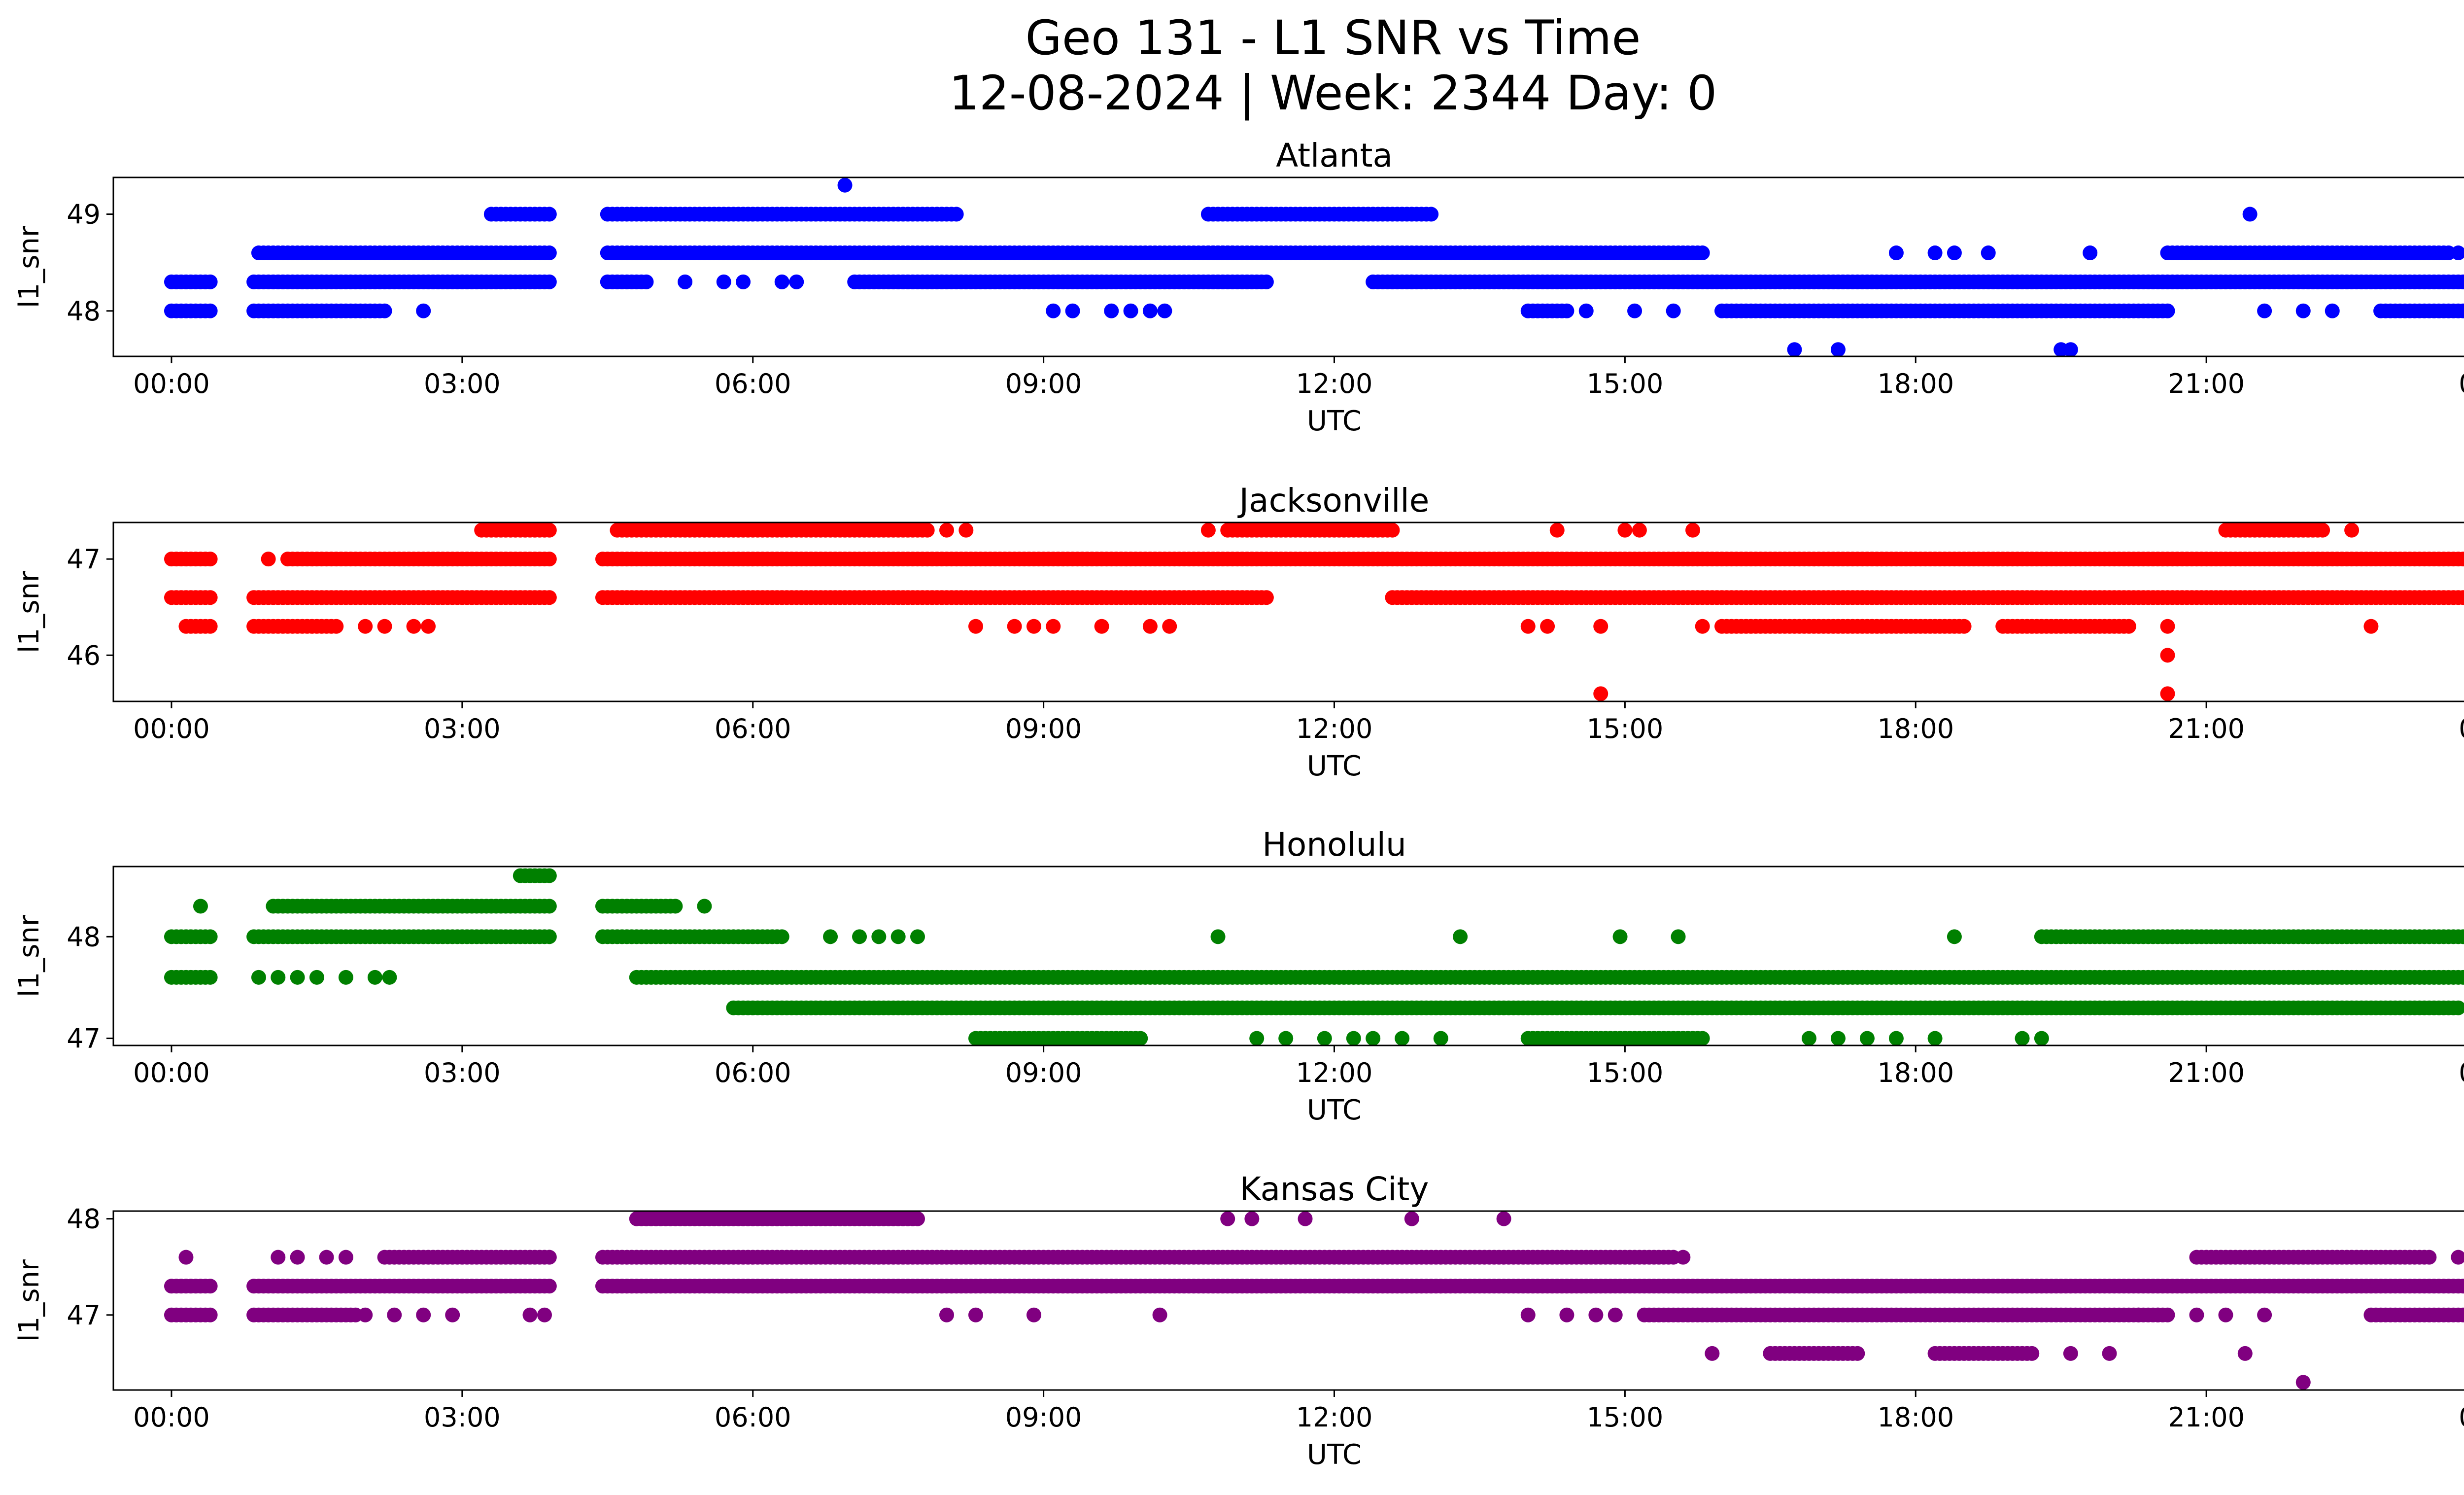 This screenshot has height=1495, width=2464. Describe the element at coordinates (84, 214) in the screenshot. I see `y-tick-label: 49` at that location.